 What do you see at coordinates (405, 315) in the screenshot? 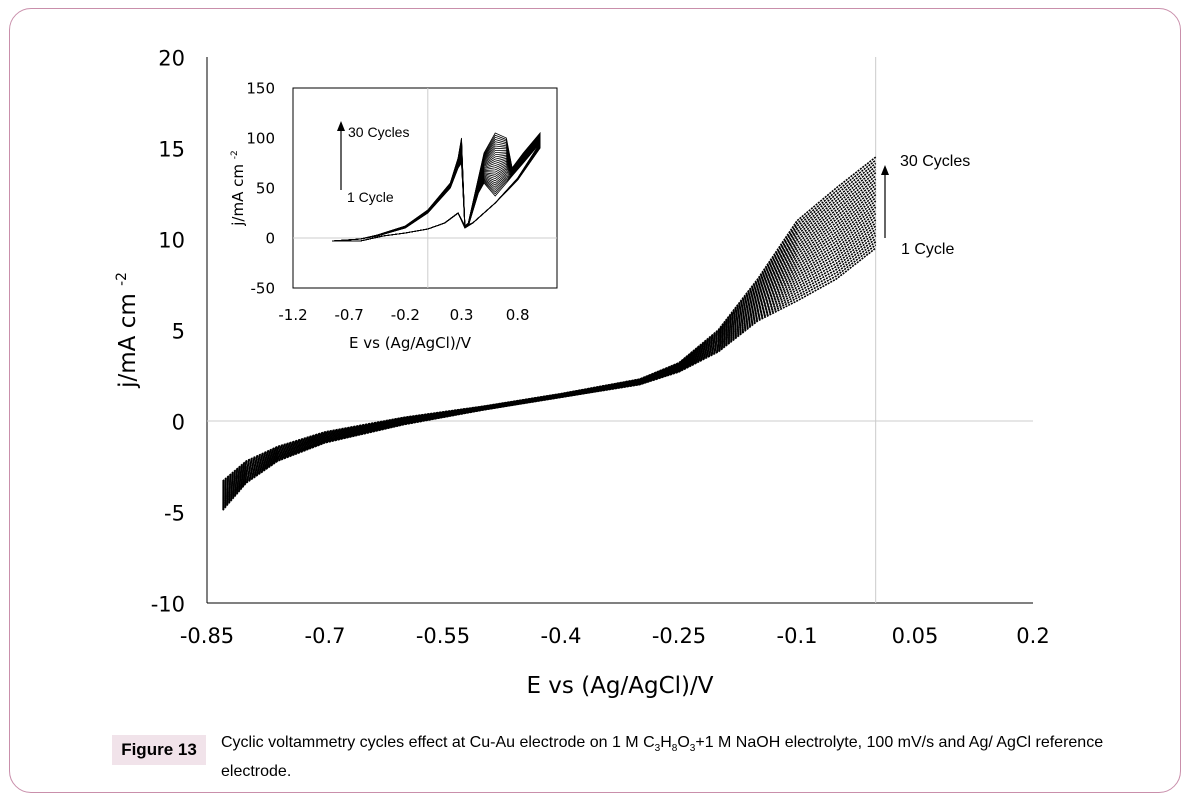
I see `x-tick-label: -0.2` at bounding box center [405, 315].